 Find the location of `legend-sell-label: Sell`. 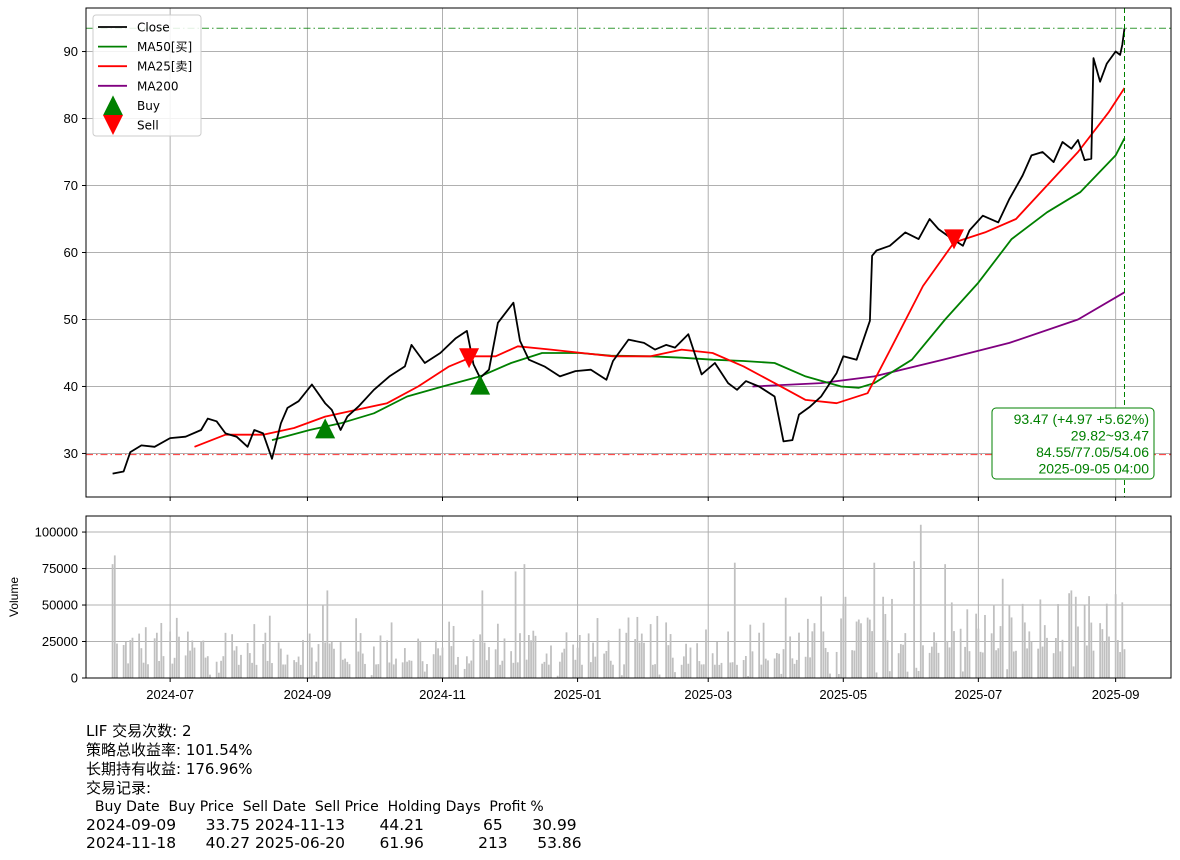

legend-sell-label: Sell is located at coordinates (148, 126).